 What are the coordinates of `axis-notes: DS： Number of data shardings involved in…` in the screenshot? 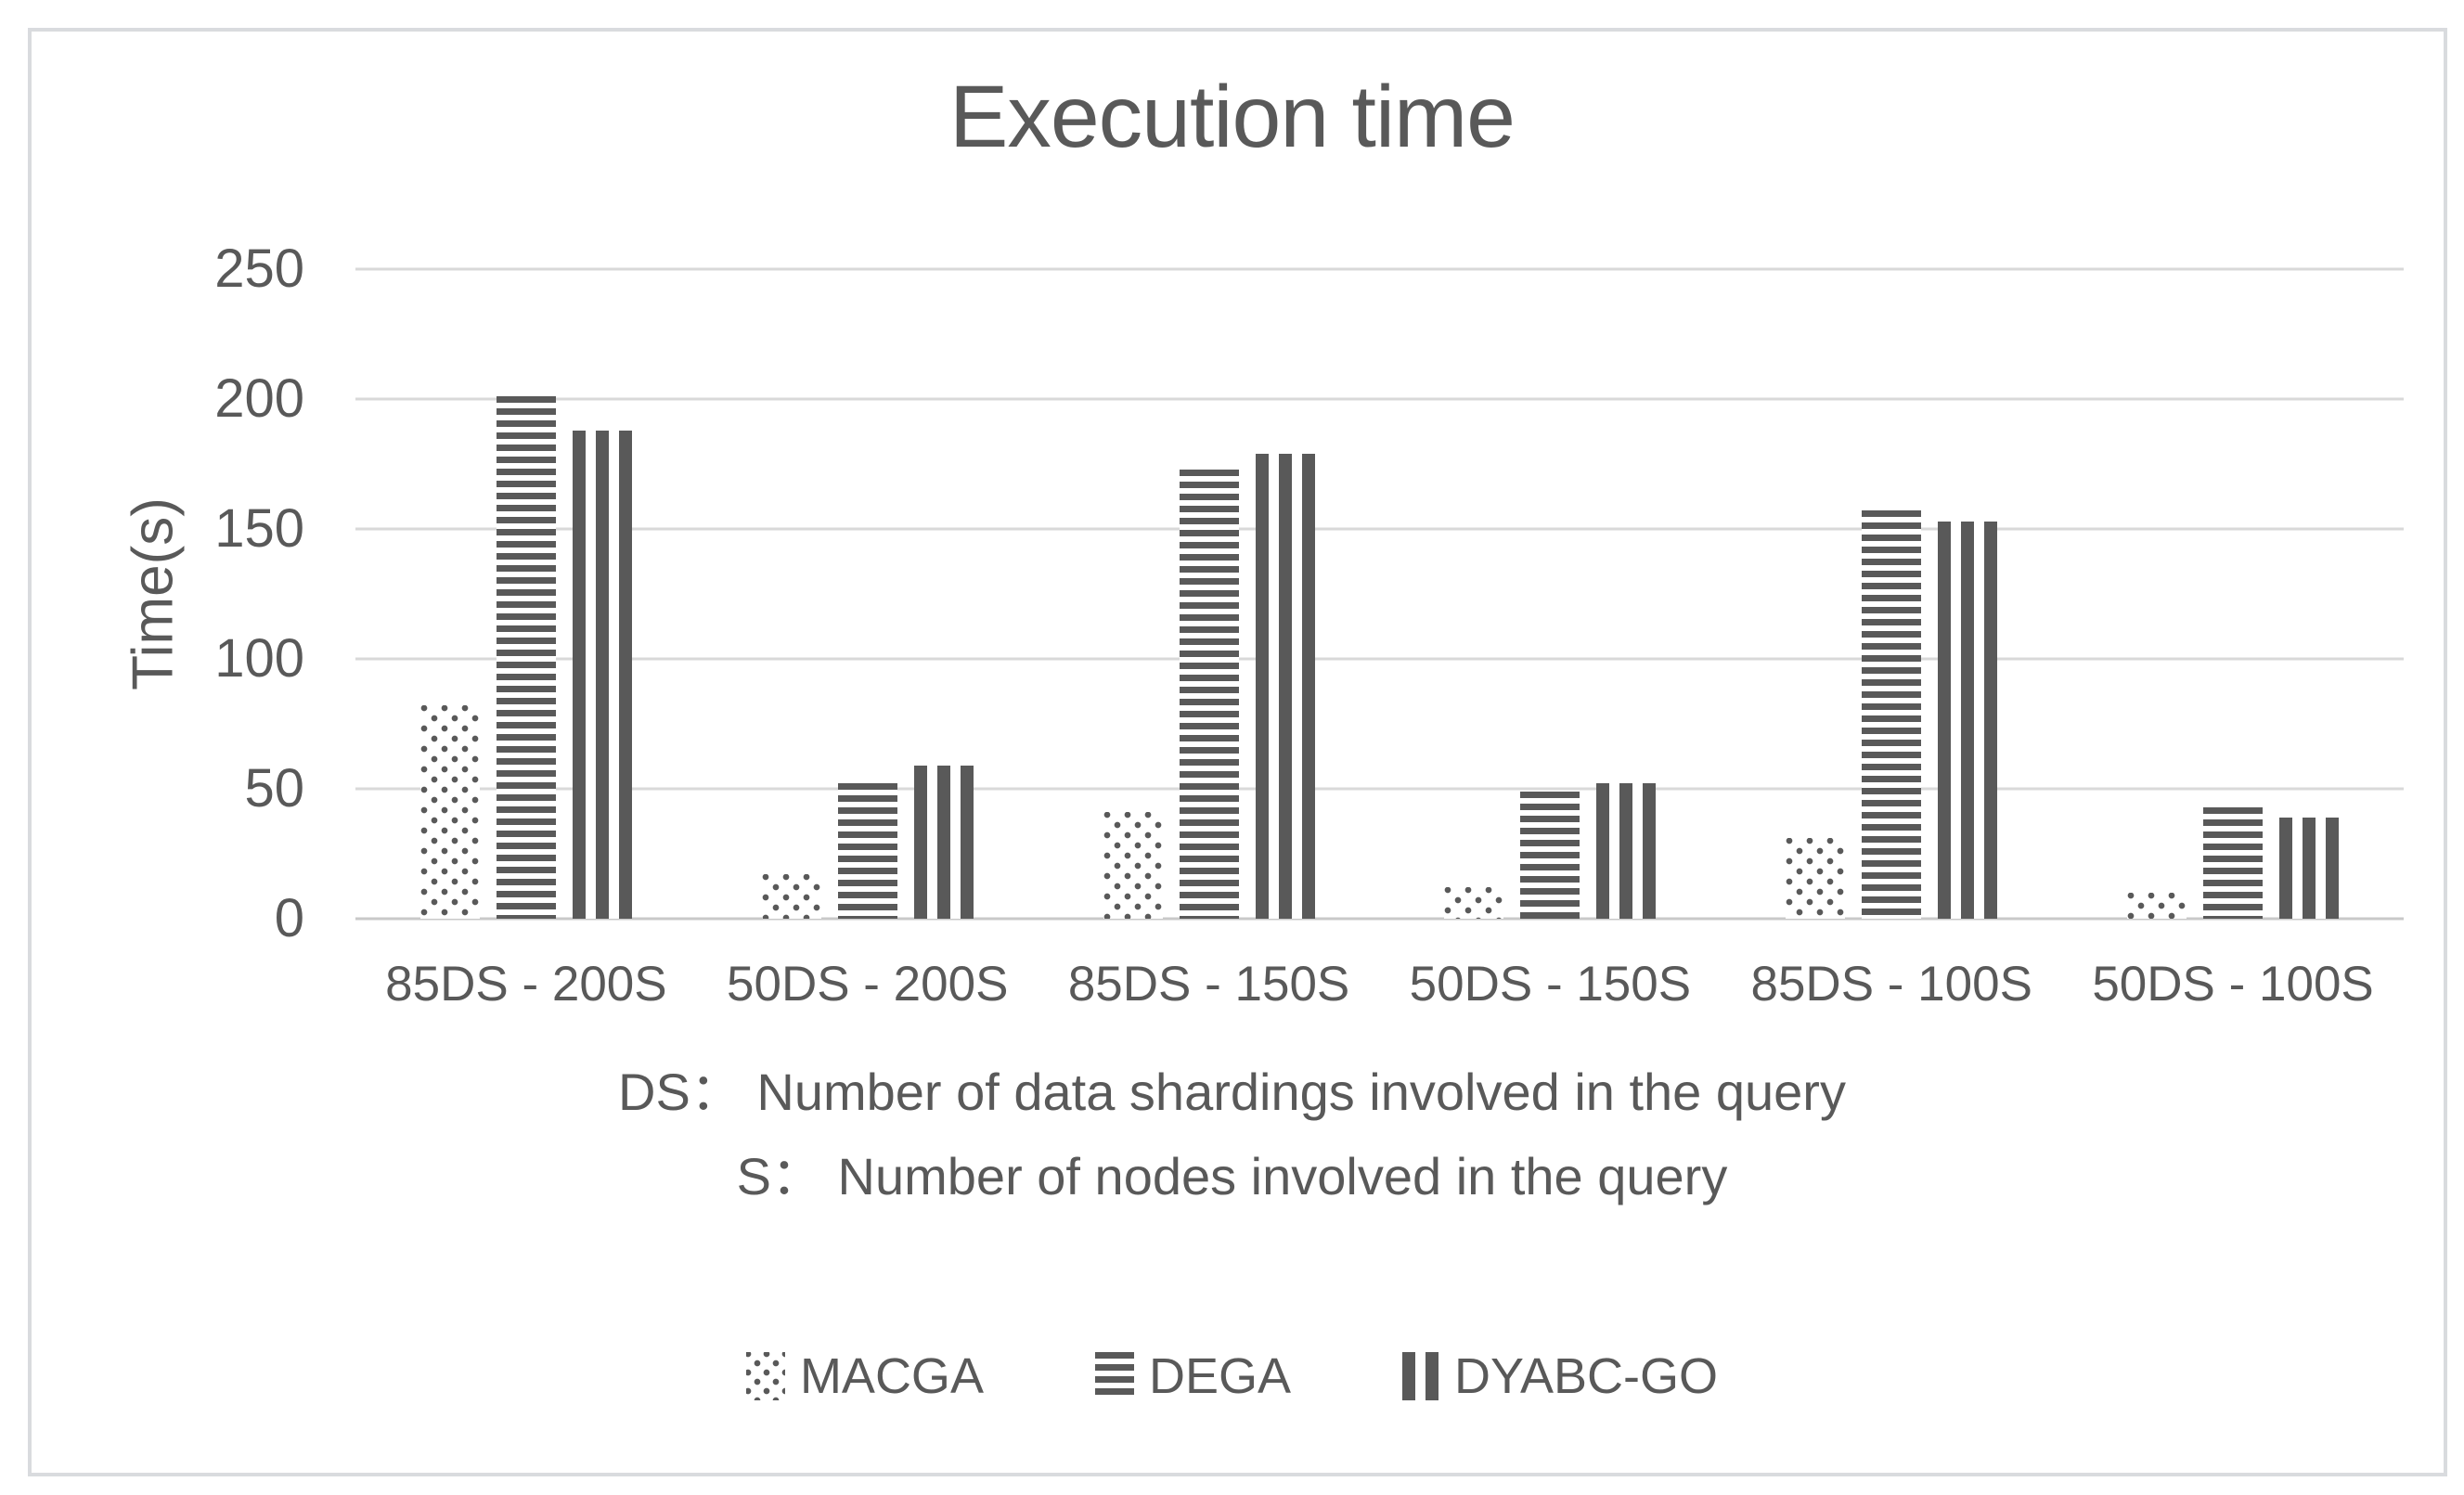 It's located at (1232, 1134).